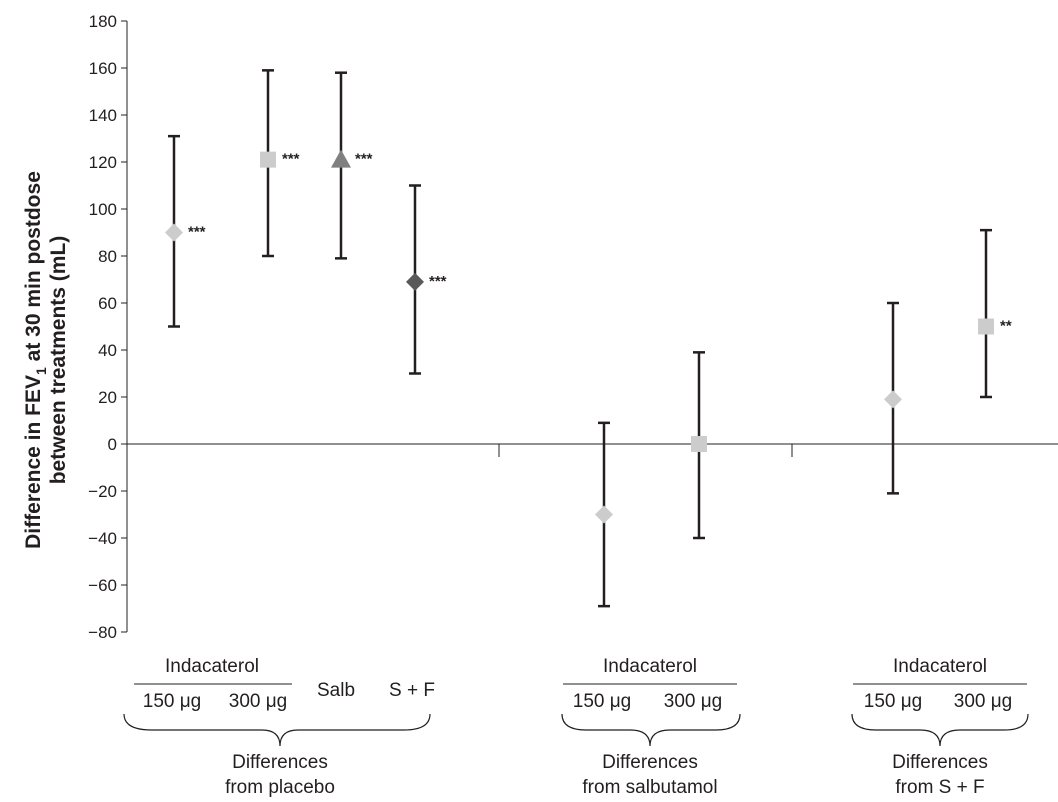  I want to click on y-tick-label: 160, so click(103, 68).